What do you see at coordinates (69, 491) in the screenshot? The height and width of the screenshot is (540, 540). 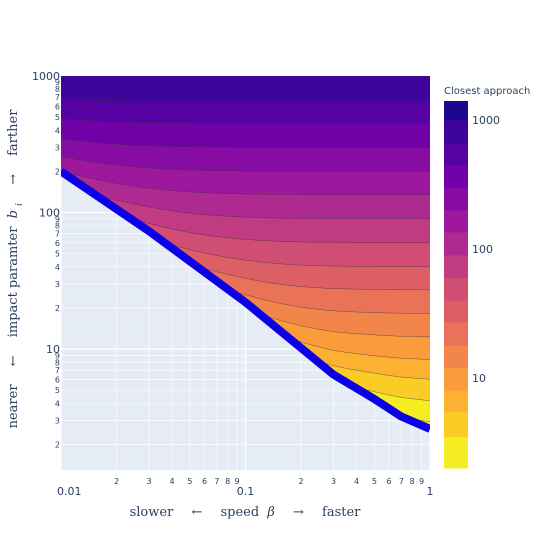 I see `x-major-tick-label: 0.01` at bounding box center [69, 491].